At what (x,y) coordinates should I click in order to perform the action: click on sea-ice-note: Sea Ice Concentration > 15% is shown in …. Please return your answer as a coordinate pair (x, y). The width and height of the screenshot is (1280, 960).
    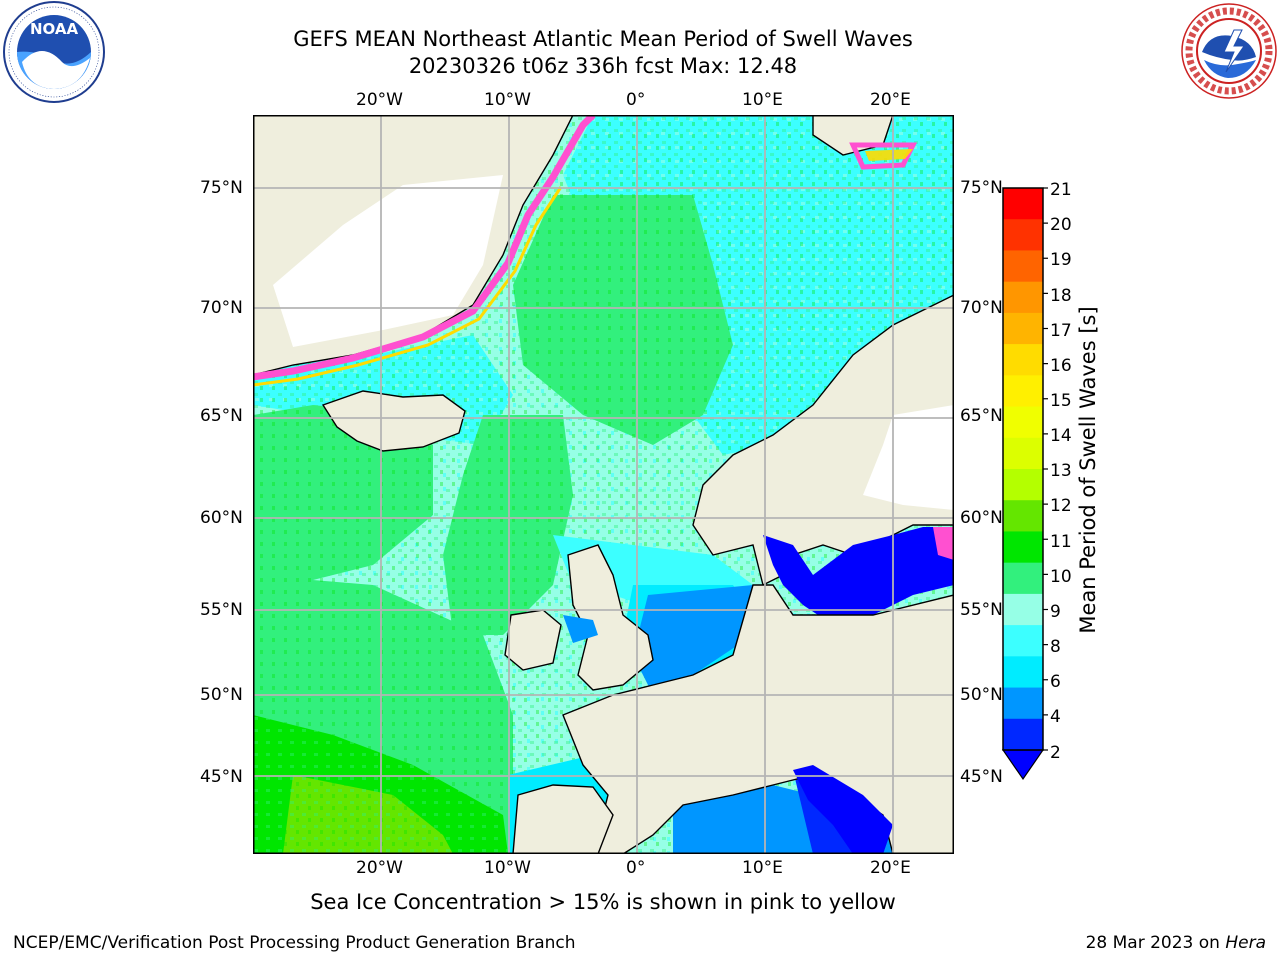
    Looking at the image, I should click on (603, 902).